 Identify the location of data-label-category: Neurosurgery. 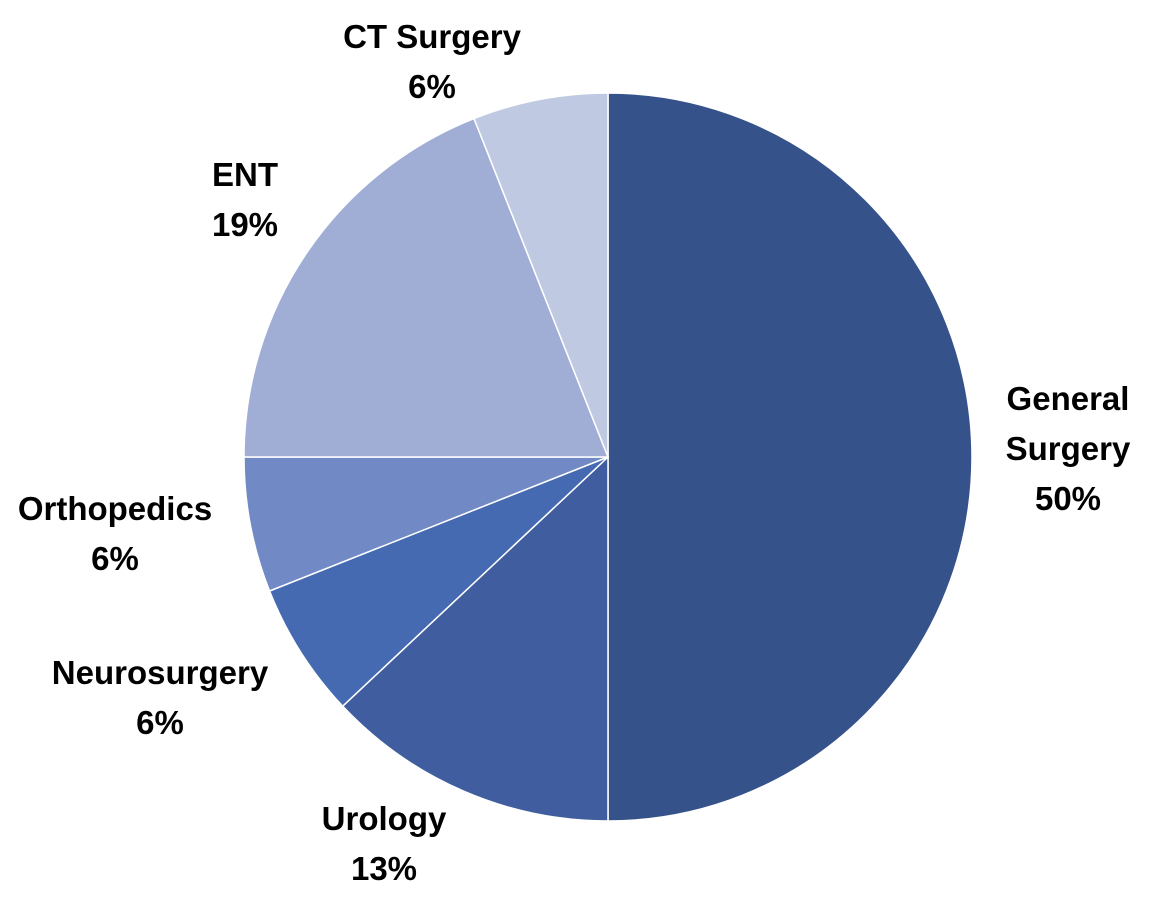
(160, 672).